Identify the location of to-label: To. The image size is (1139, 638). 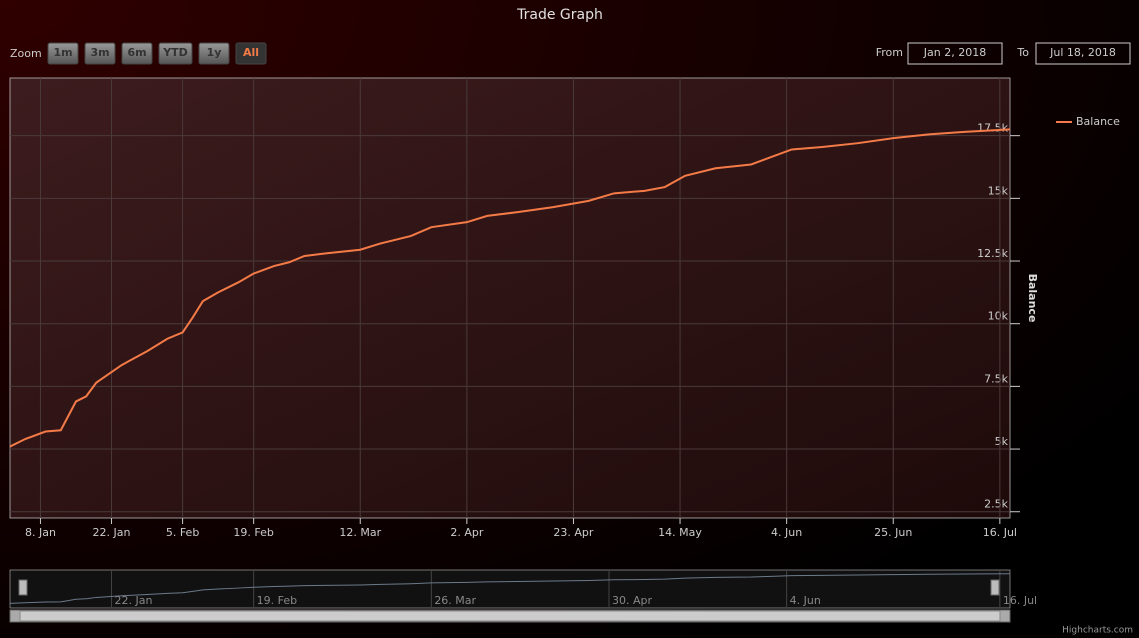
(1022, 52).